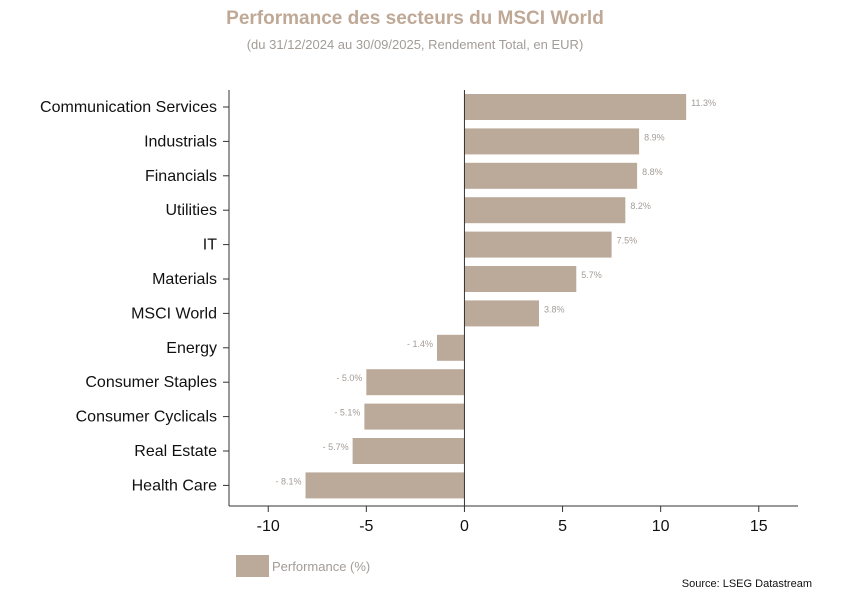 This screenshot has height=605, width=850. Describe the element at coordinates (464, 526) in the screenshot. I see `x-tick-label-2: 0` at that location.